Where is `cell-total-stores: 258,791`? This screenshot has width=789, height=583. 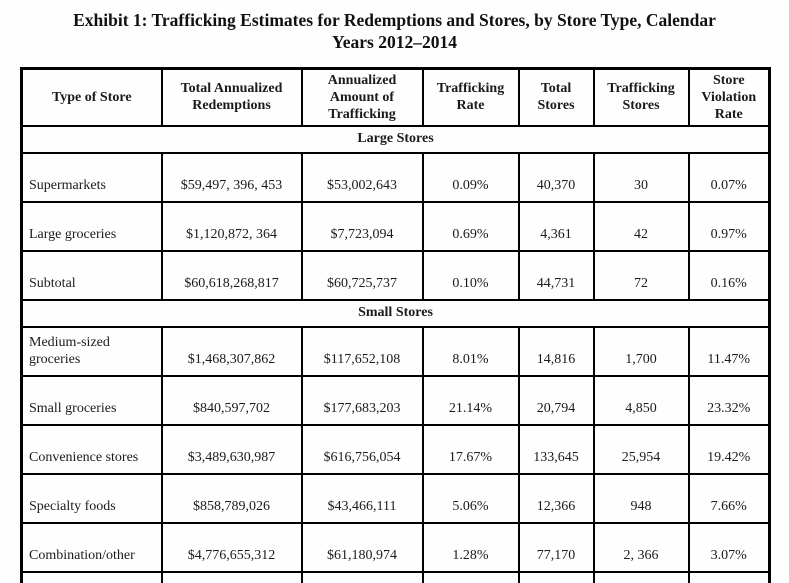
cell-total-stores: 258,791 is located at coordinates (556, 576).